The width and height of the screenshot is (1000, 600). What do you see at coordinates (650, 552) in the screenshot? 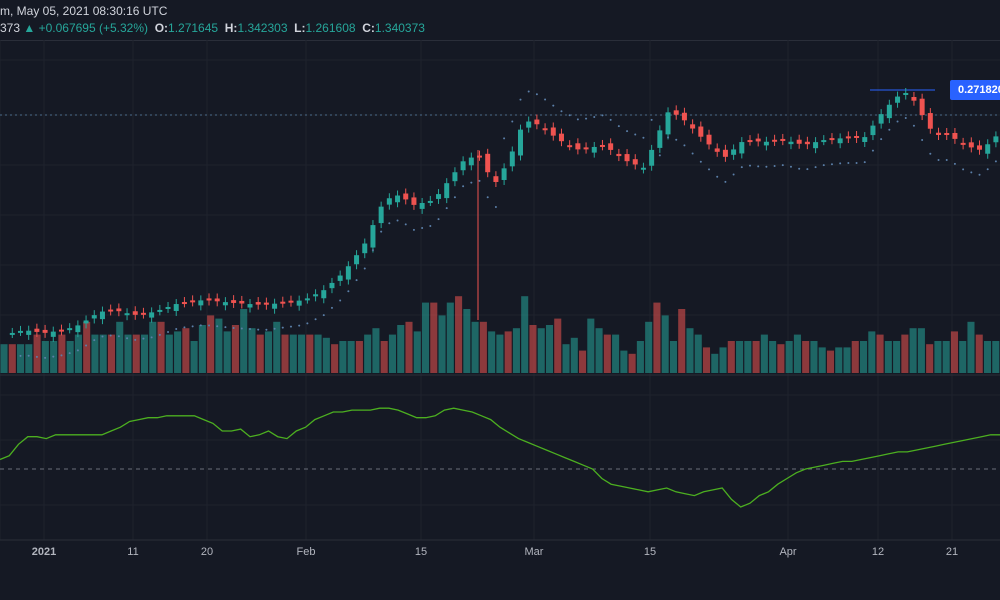
I see `x-tick-label: 15` at bounding box center [650, 552].